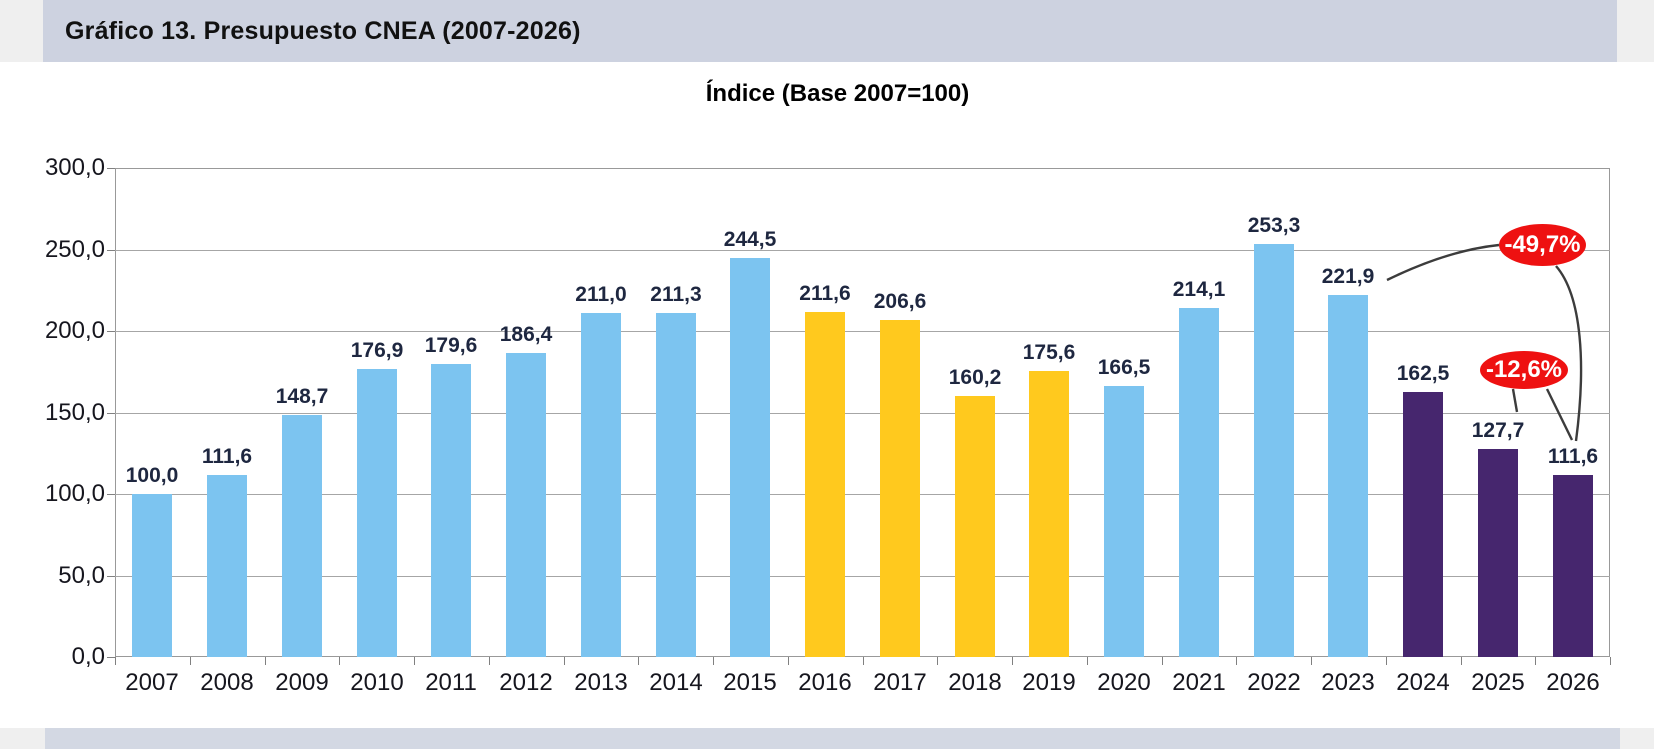 The height and width of the screenshot is (749, 1654). Describe the element at coordinates (302, 536) in the screenshot. I see `bar-2009` at that location.